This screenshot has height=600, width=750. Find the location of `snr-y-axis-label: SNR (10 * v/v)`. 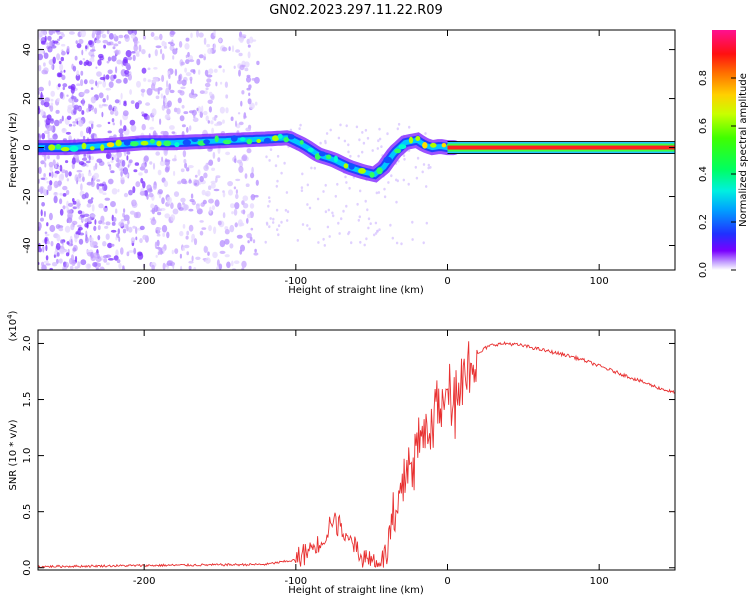

snr-y-axis-label: SNR (10 * v/v) is located at coordinates (13, 454).